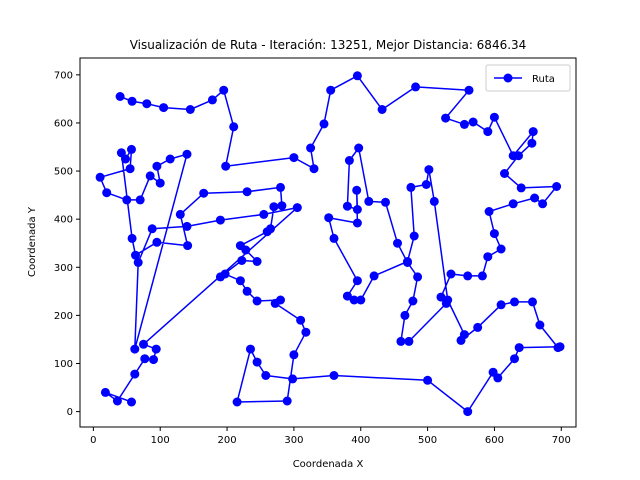 Image resolution: width=640 pixels, height=480 pixels. Describe the element at coordinates (561, 440) in the screenshot. I see `x-tick-label: 700` at that location.